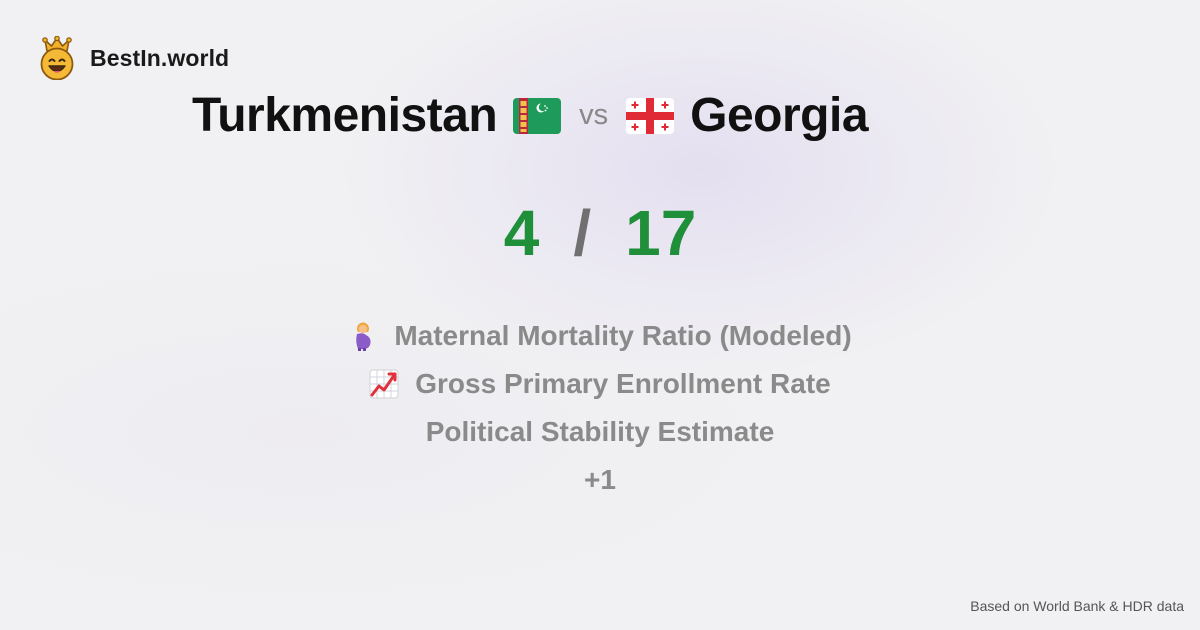 Image resolution: width=1200 pixels, height=630 pixels. I want to click on metric-item: Gross Primary Enrollment Rate, so click(600, 384).